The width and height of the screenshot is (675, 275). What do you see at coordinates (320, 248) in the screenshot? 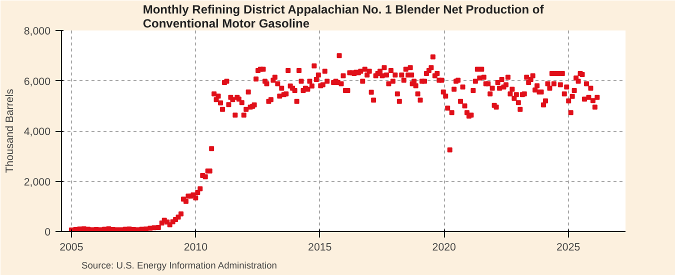
I see `x-tick-label: 2015` at bounding box center [320, 248].